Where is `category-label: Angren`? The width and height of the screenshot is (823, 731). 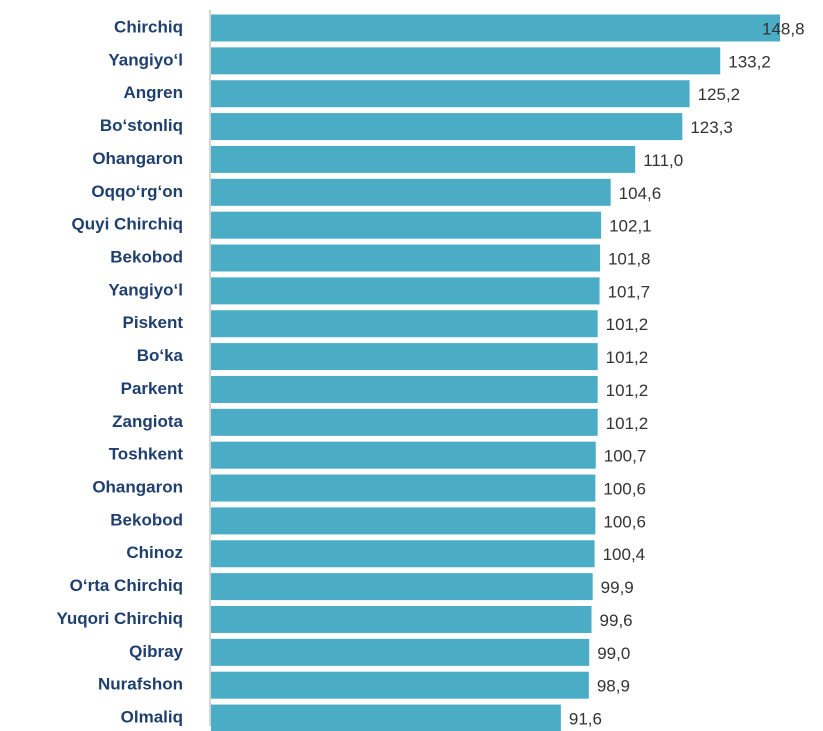 category-label: Angren is located at coordinates (154, 92).